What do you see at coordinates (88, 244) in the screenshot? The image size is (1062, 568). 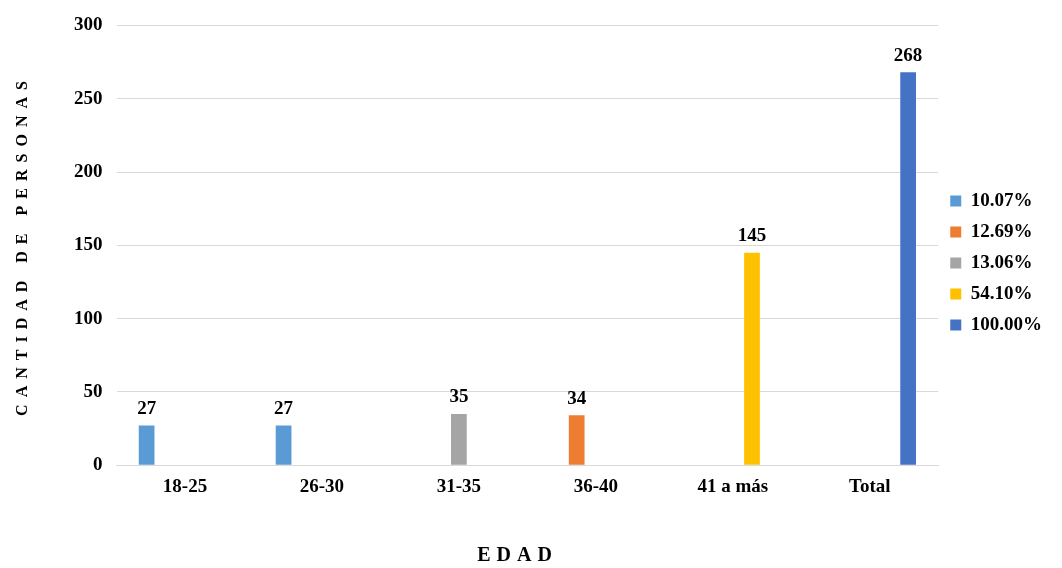 I see `y-tick-label: 150` at bounding box center [88, 244].